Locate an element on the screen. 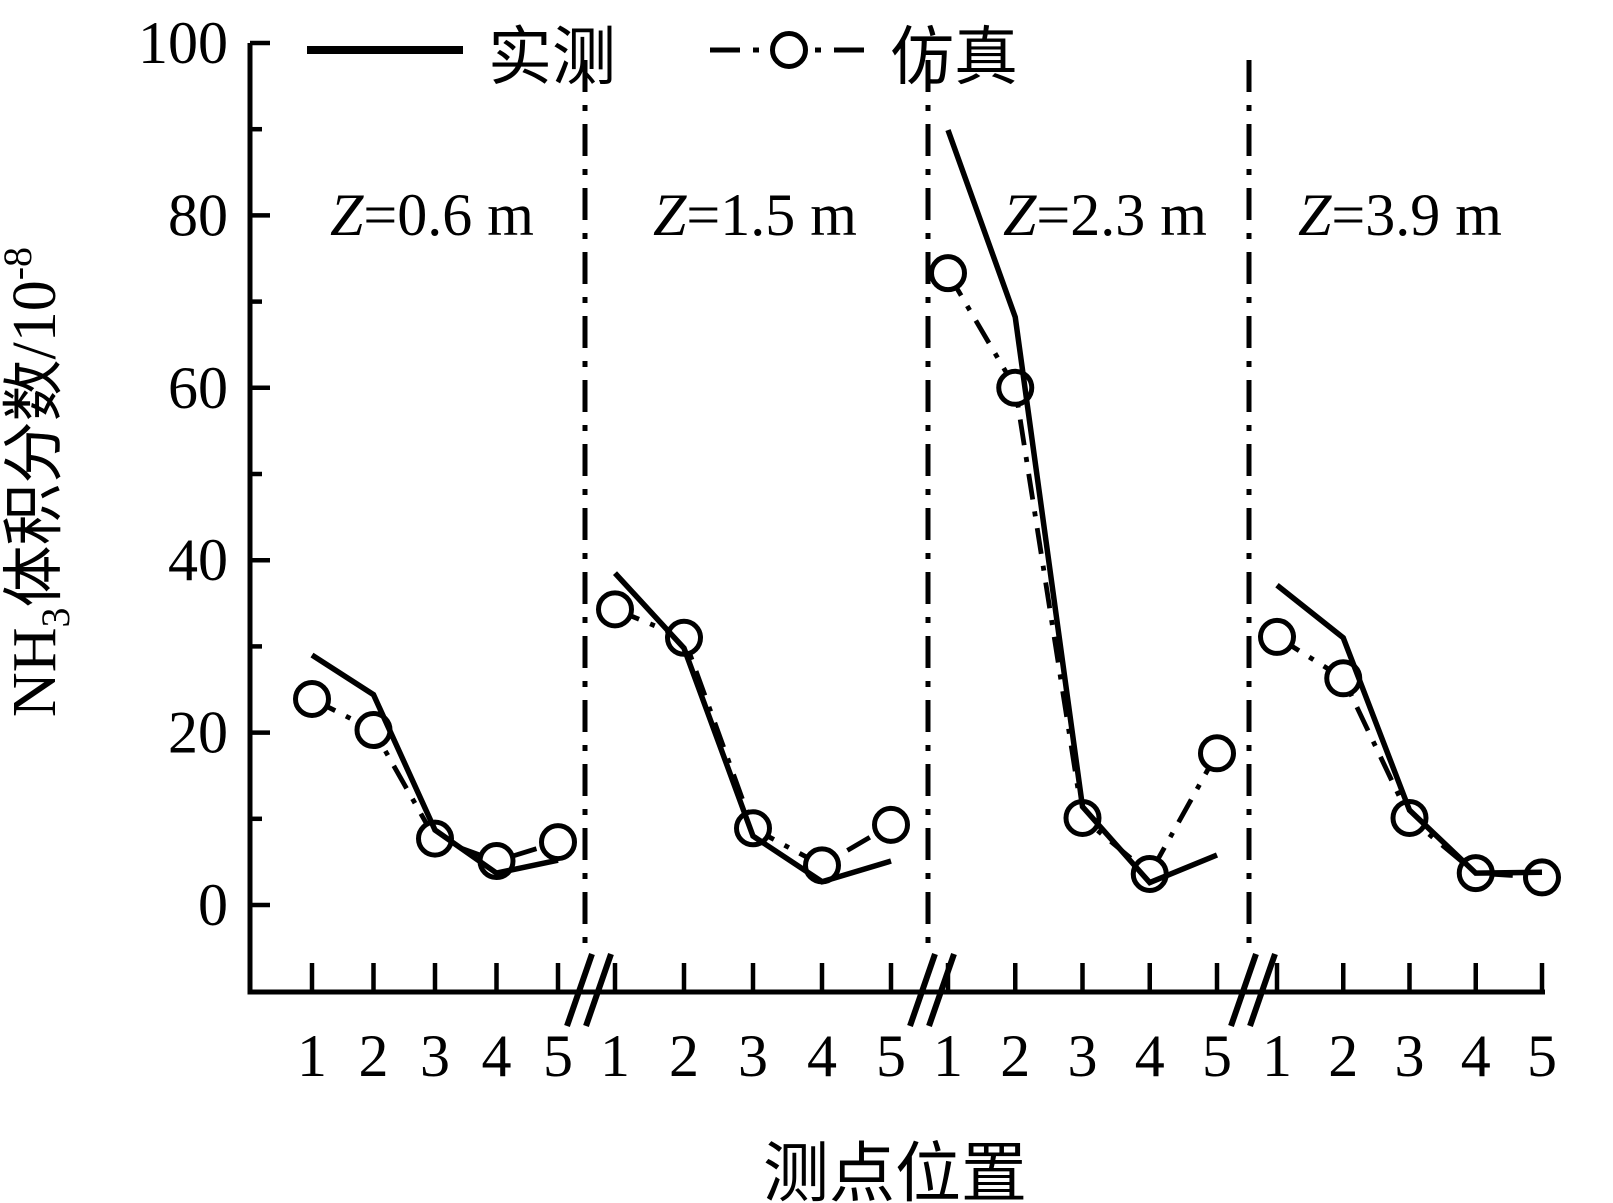 This screenshot has width=1613, height=1203. panel-labels-layer: Z=0.6 m Z=1.5 m Z=2.3 m Z=3.9 m is located at coordinates (916, 215).